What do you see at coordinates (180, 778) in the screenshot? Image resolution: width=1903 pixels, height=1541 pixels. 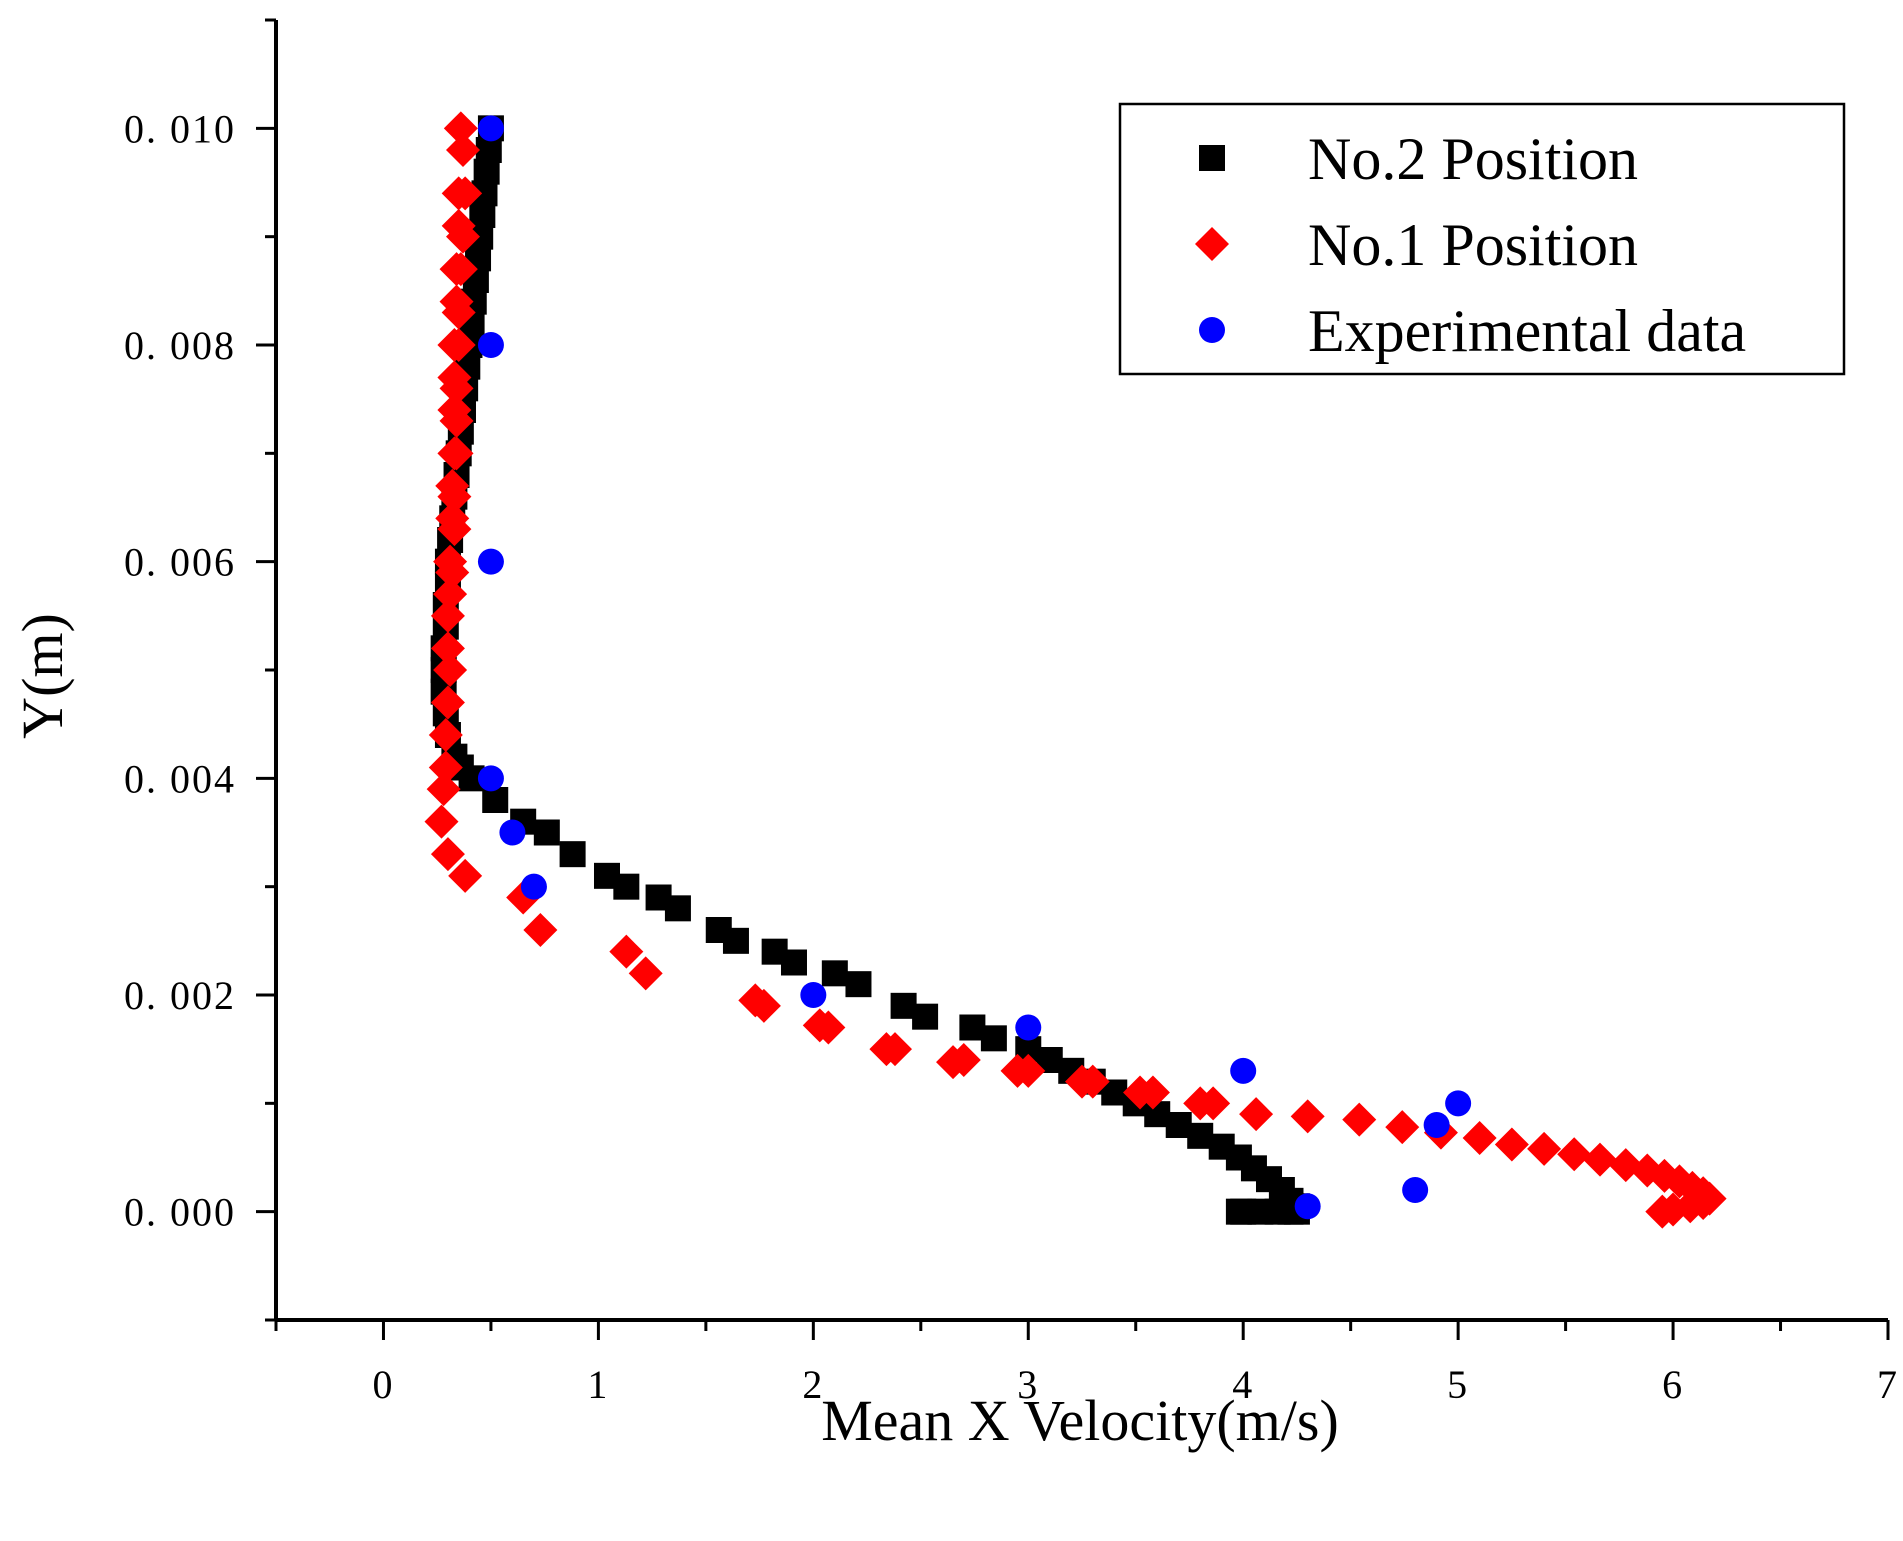 I see `y-tick-label: 0. 004` at bounding box center [180, 778].